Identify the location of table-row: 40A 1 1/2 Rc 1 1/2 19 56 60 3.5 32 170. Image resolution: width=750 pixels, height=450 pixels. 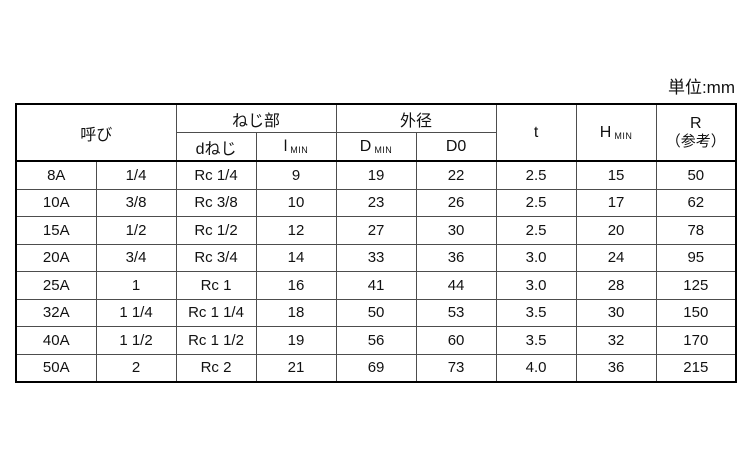
(376, 340).